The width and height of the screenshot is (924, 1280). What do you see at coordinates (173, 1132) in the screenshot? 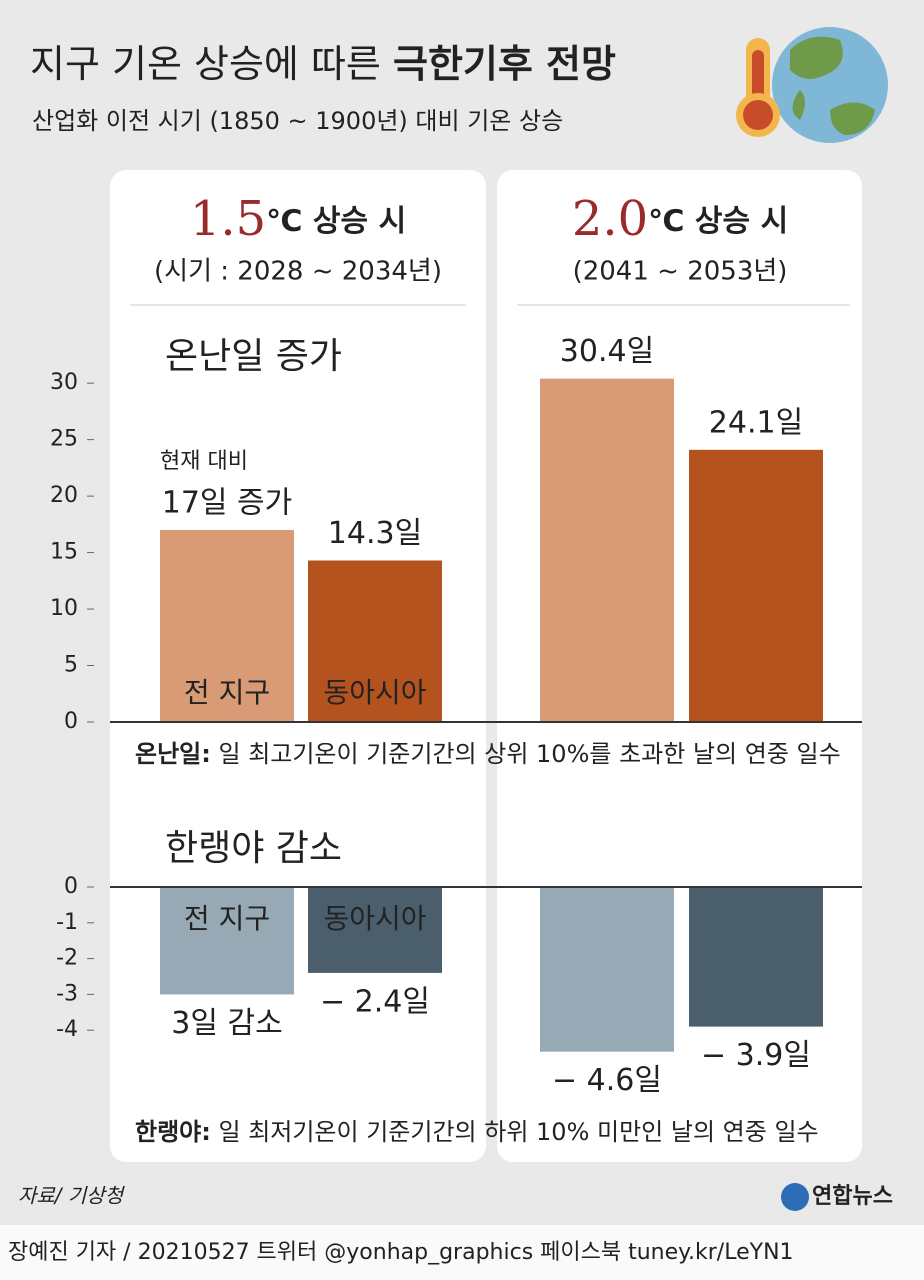
I see `note-term: 한랭야:` at bounding box center [173, 1132].